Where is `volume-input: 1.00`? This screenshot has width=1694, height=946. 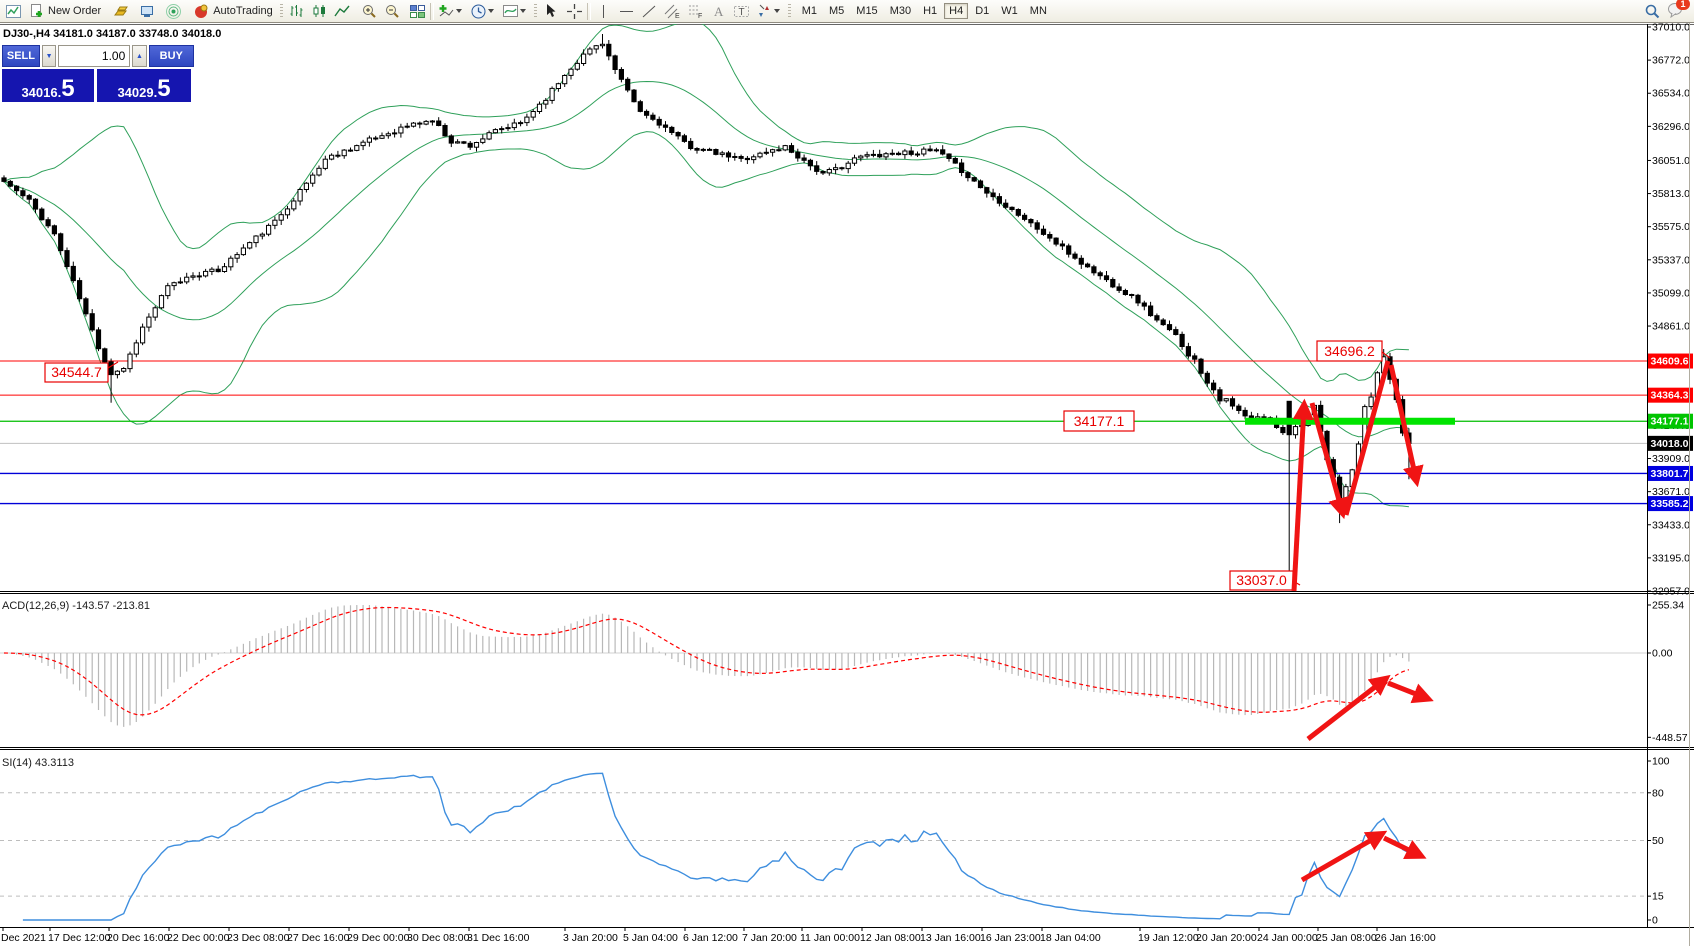 volume-input: 1.00 is located at coordinates (94, 56).